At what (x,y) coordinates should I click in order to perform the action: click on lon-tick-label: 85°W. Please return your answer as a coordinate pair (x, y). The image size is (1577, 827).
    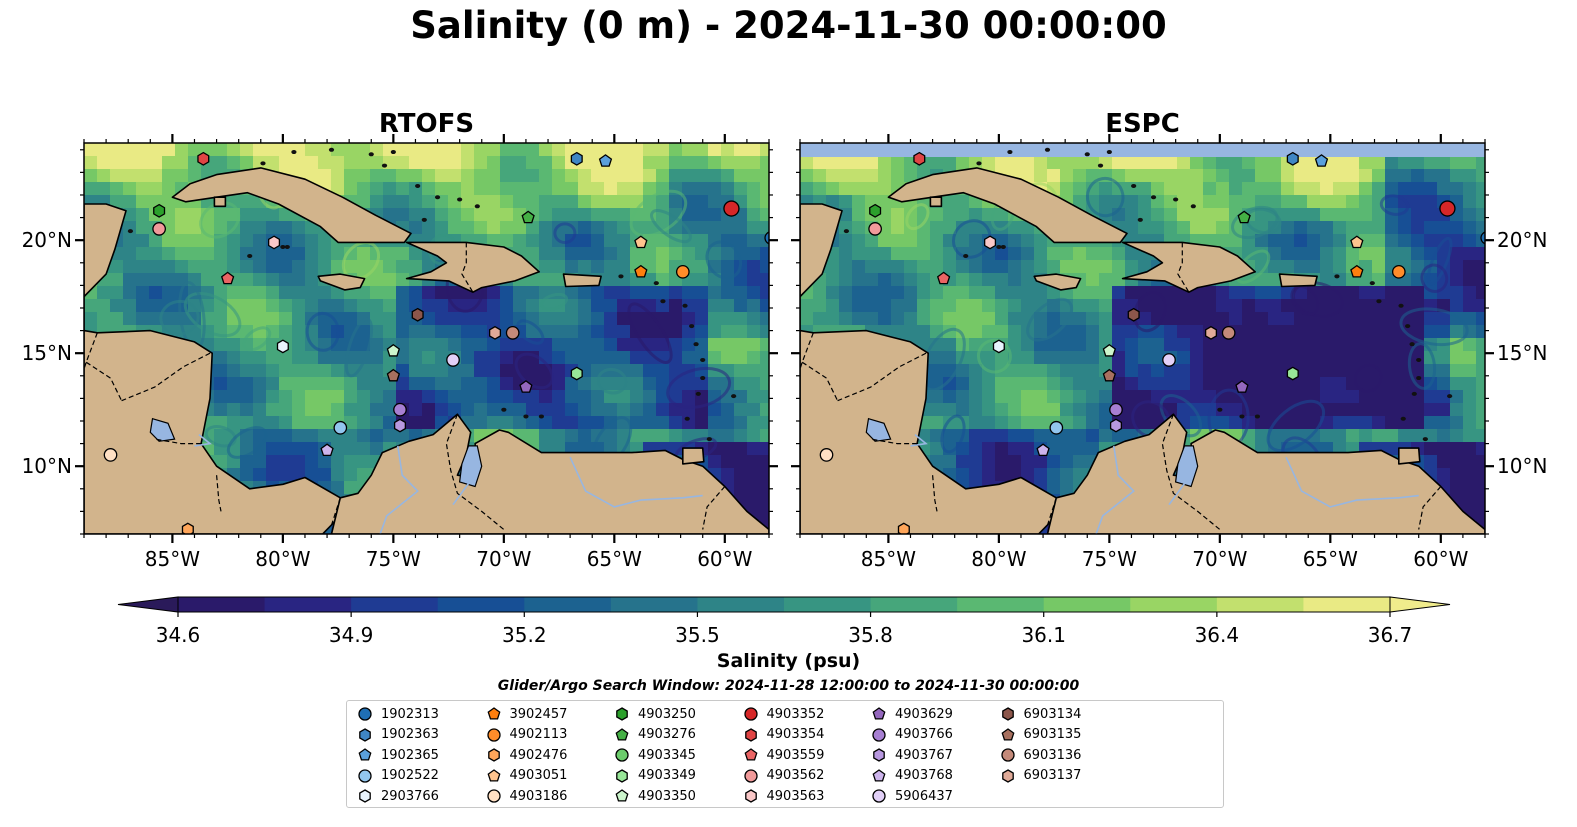
    Looking at the image, I should click on (888, 559).